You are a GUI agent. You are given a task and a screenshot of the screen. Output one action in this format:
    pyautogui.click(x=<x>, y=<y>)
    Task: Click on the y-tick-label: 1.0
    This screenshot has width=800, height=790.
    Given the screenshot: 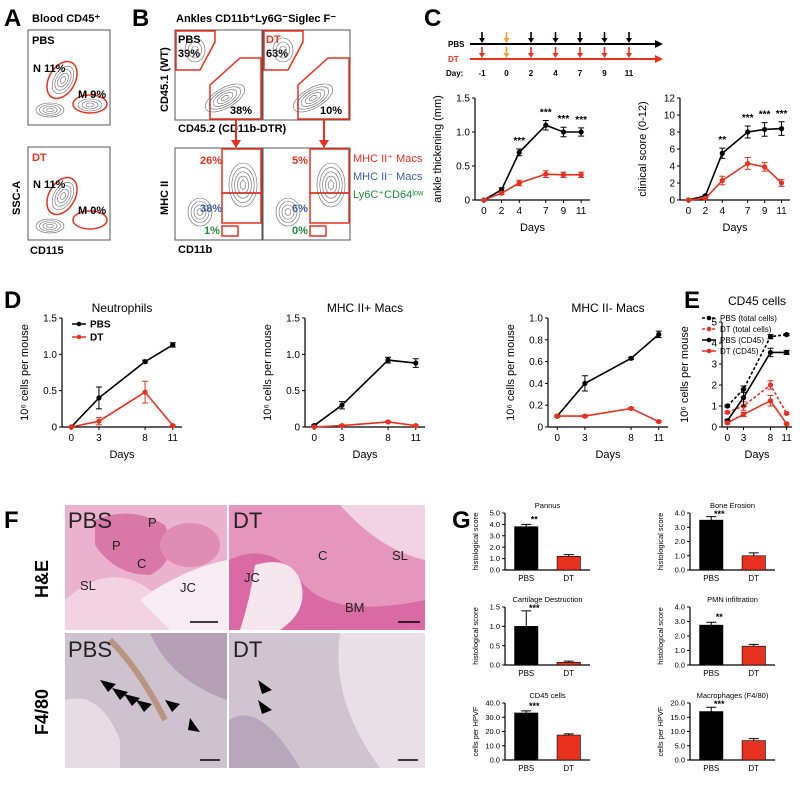 What is the action you would take?
    pyautogui.click(x=495, y=626)
    